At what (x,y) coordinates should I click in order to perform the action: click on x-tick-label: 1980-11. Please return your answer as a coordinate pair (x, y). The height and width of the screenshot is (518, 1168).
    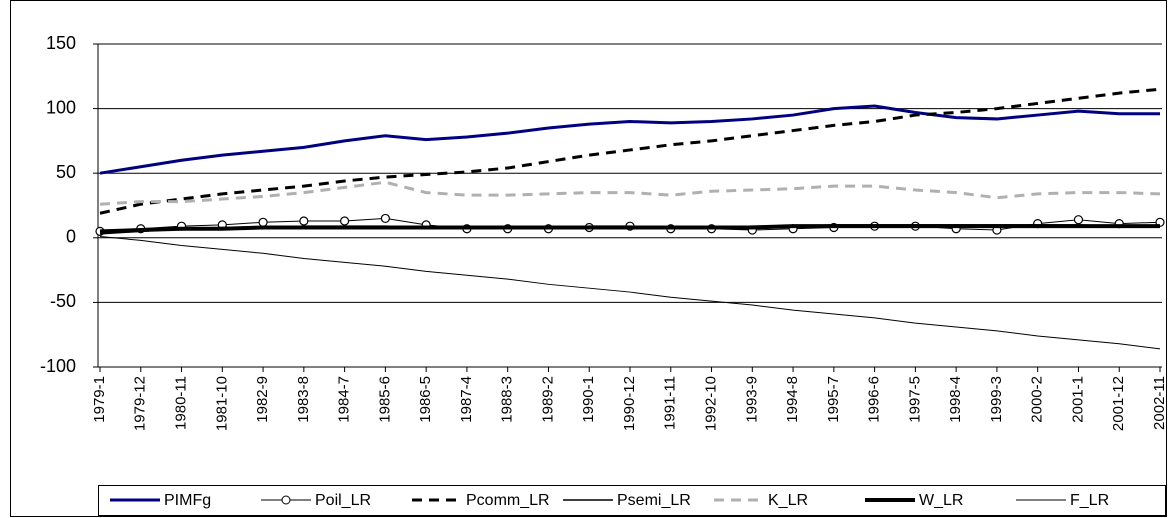
    Looking at the image, I should click on (181, 403).